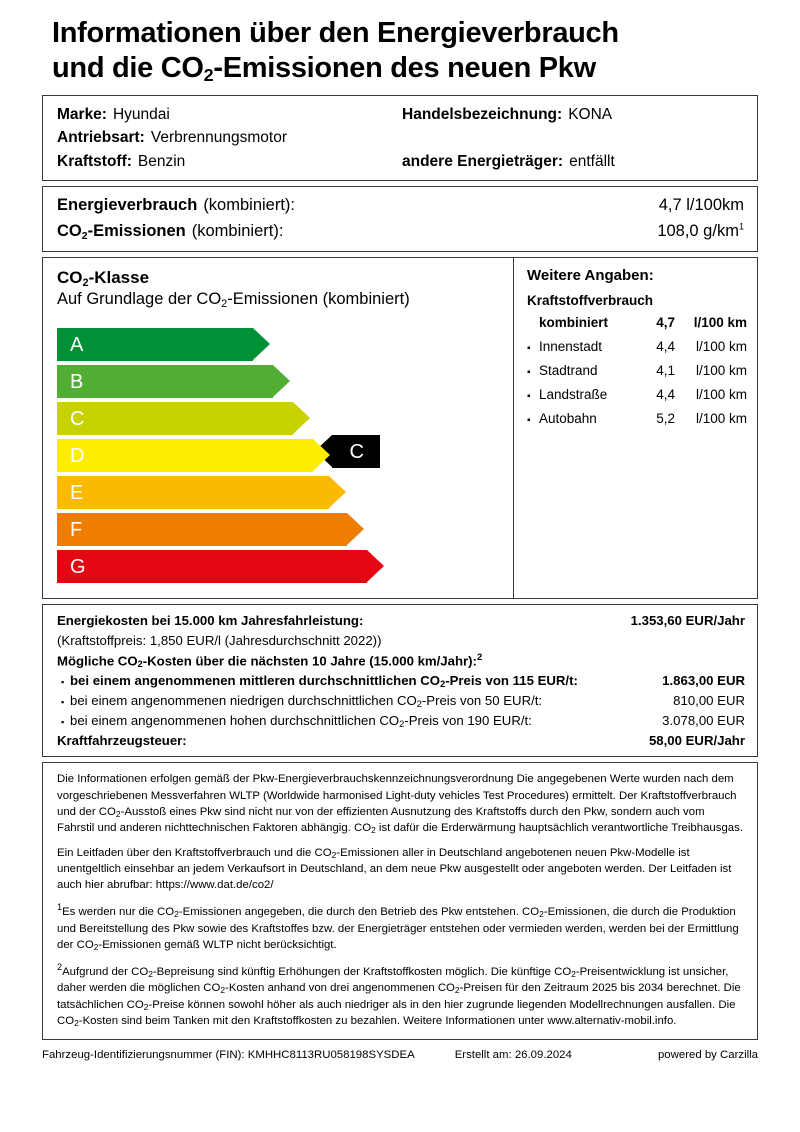 The image size is (800, 1132). I want to click on kraftstoffverbrauch-label: Kraftstoffverbrauch, so click(590, 300).